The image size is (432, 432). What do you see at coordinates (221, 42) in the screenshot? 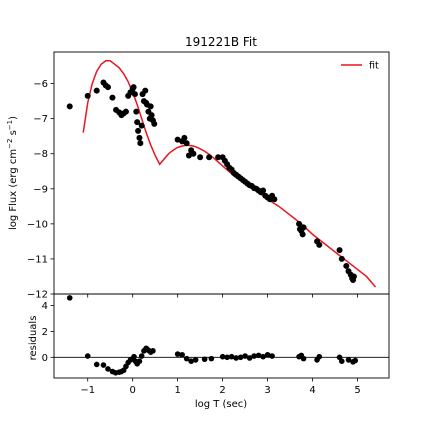
I see `chart-title: 191221B Fit` at bounding box center [221, 42].